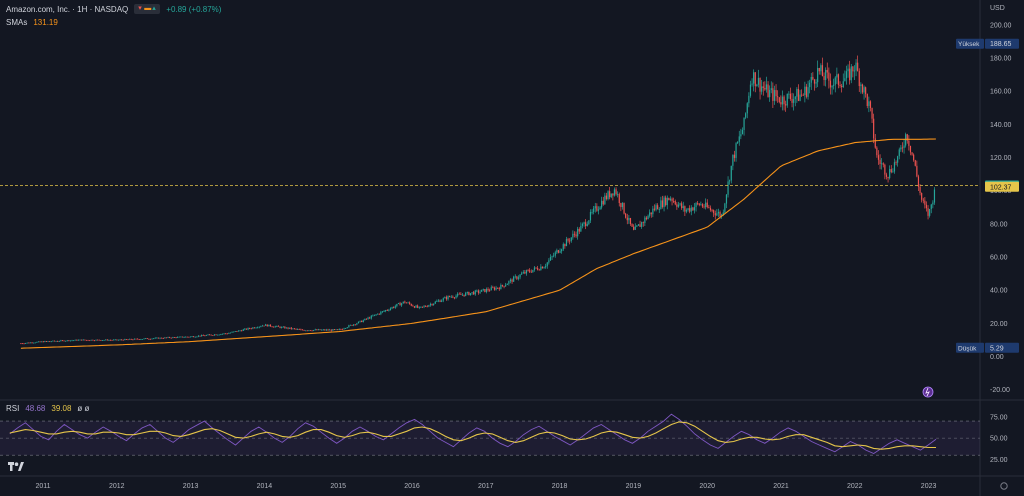 The height and width of the screenshot is (496, 1024). I want to click on y-tick-label: 120.00, so click(1001, 158).